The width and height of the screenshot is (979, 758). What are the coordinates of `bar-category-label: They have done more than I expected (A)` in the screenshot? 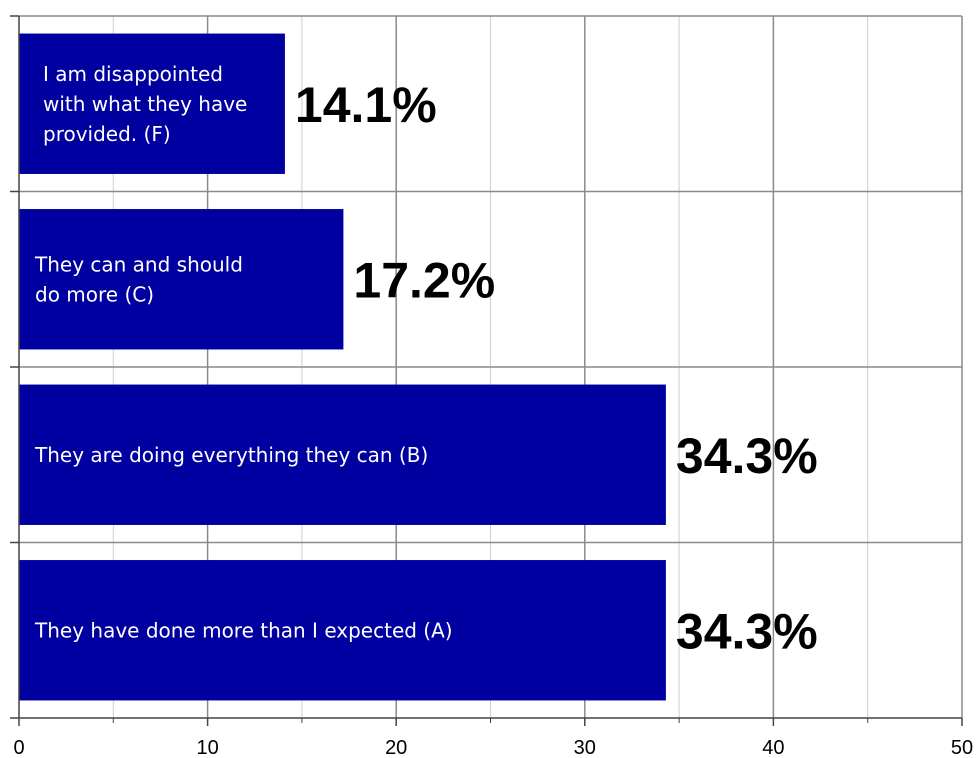 It's located at (243, 630).